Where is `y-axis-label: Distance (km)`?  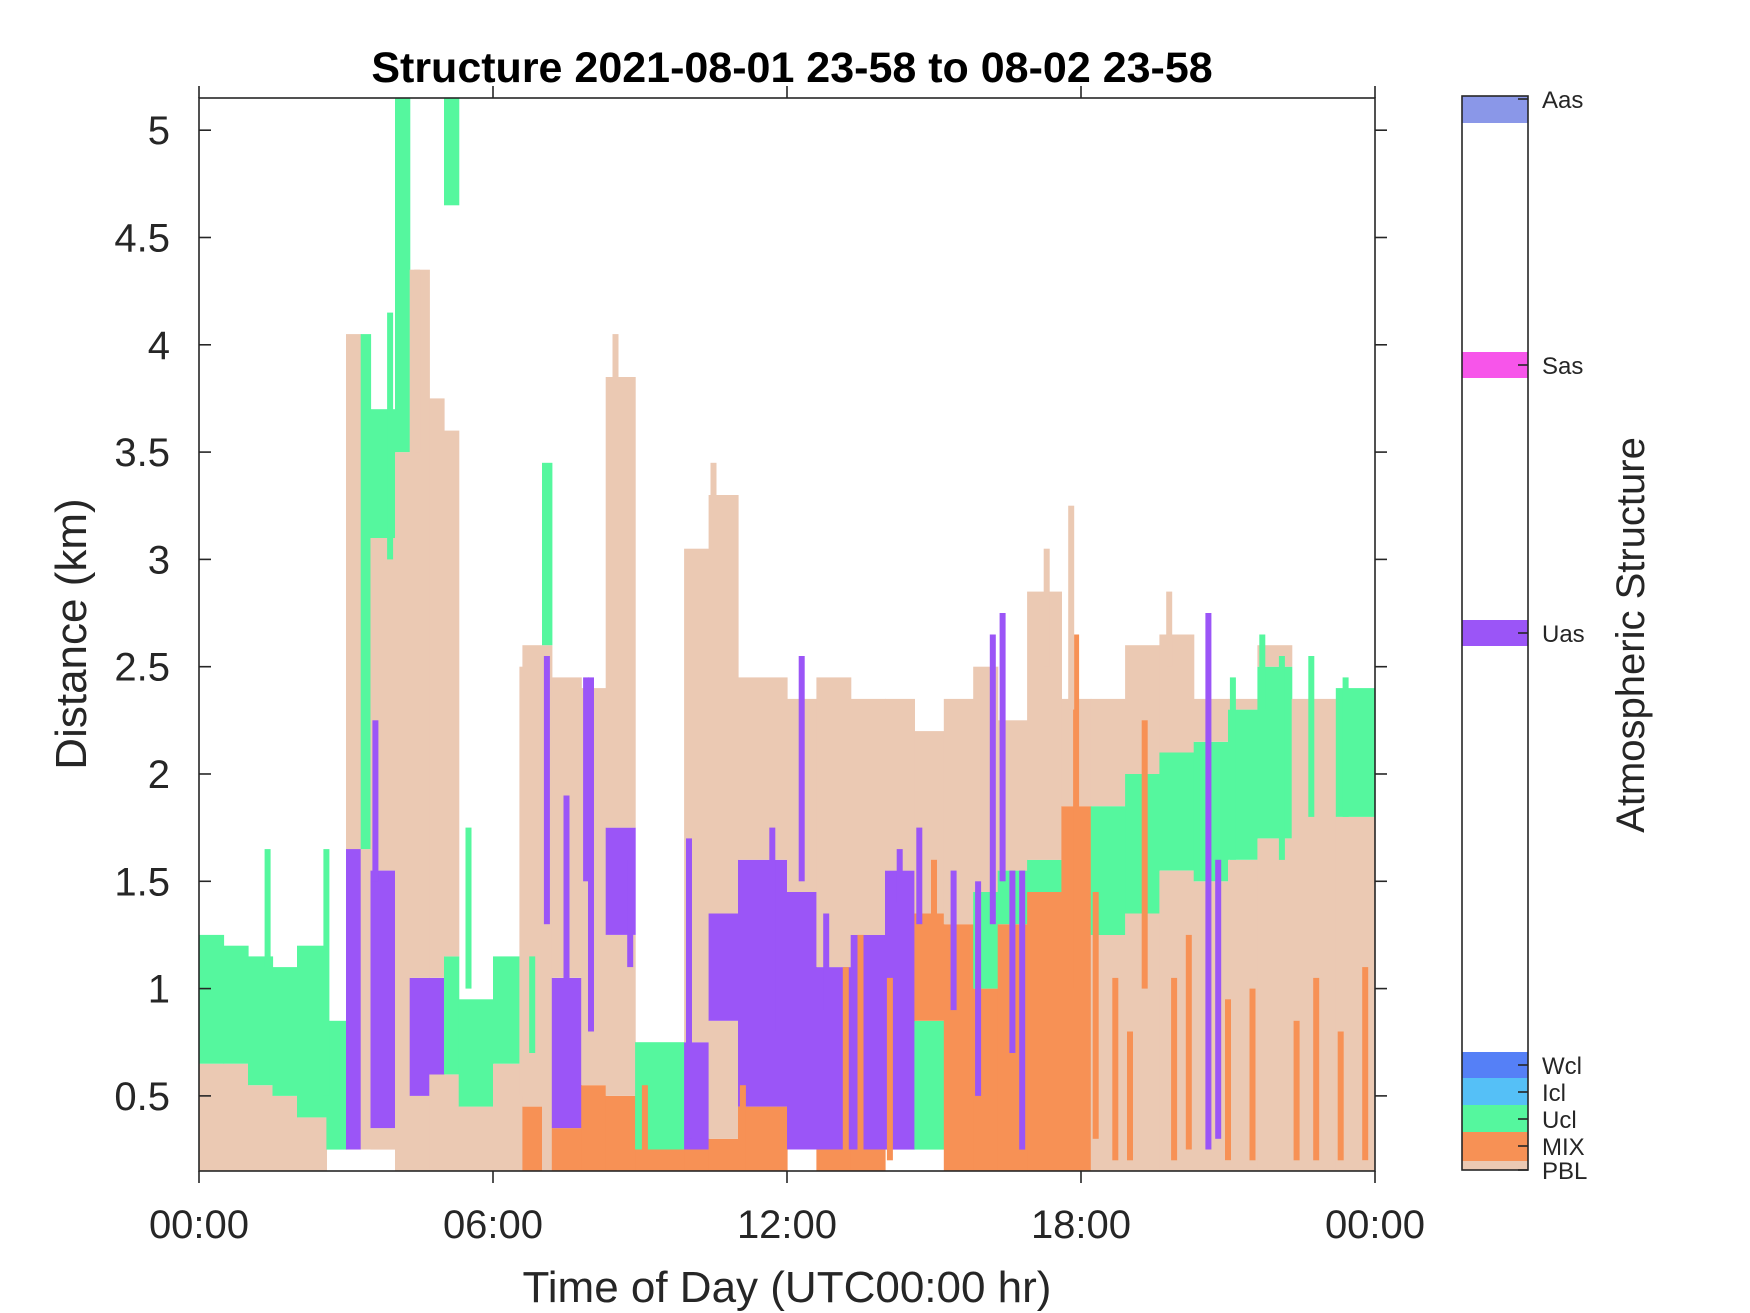
y-axis-label: Distance (km) is located at coordinates (71, 633).